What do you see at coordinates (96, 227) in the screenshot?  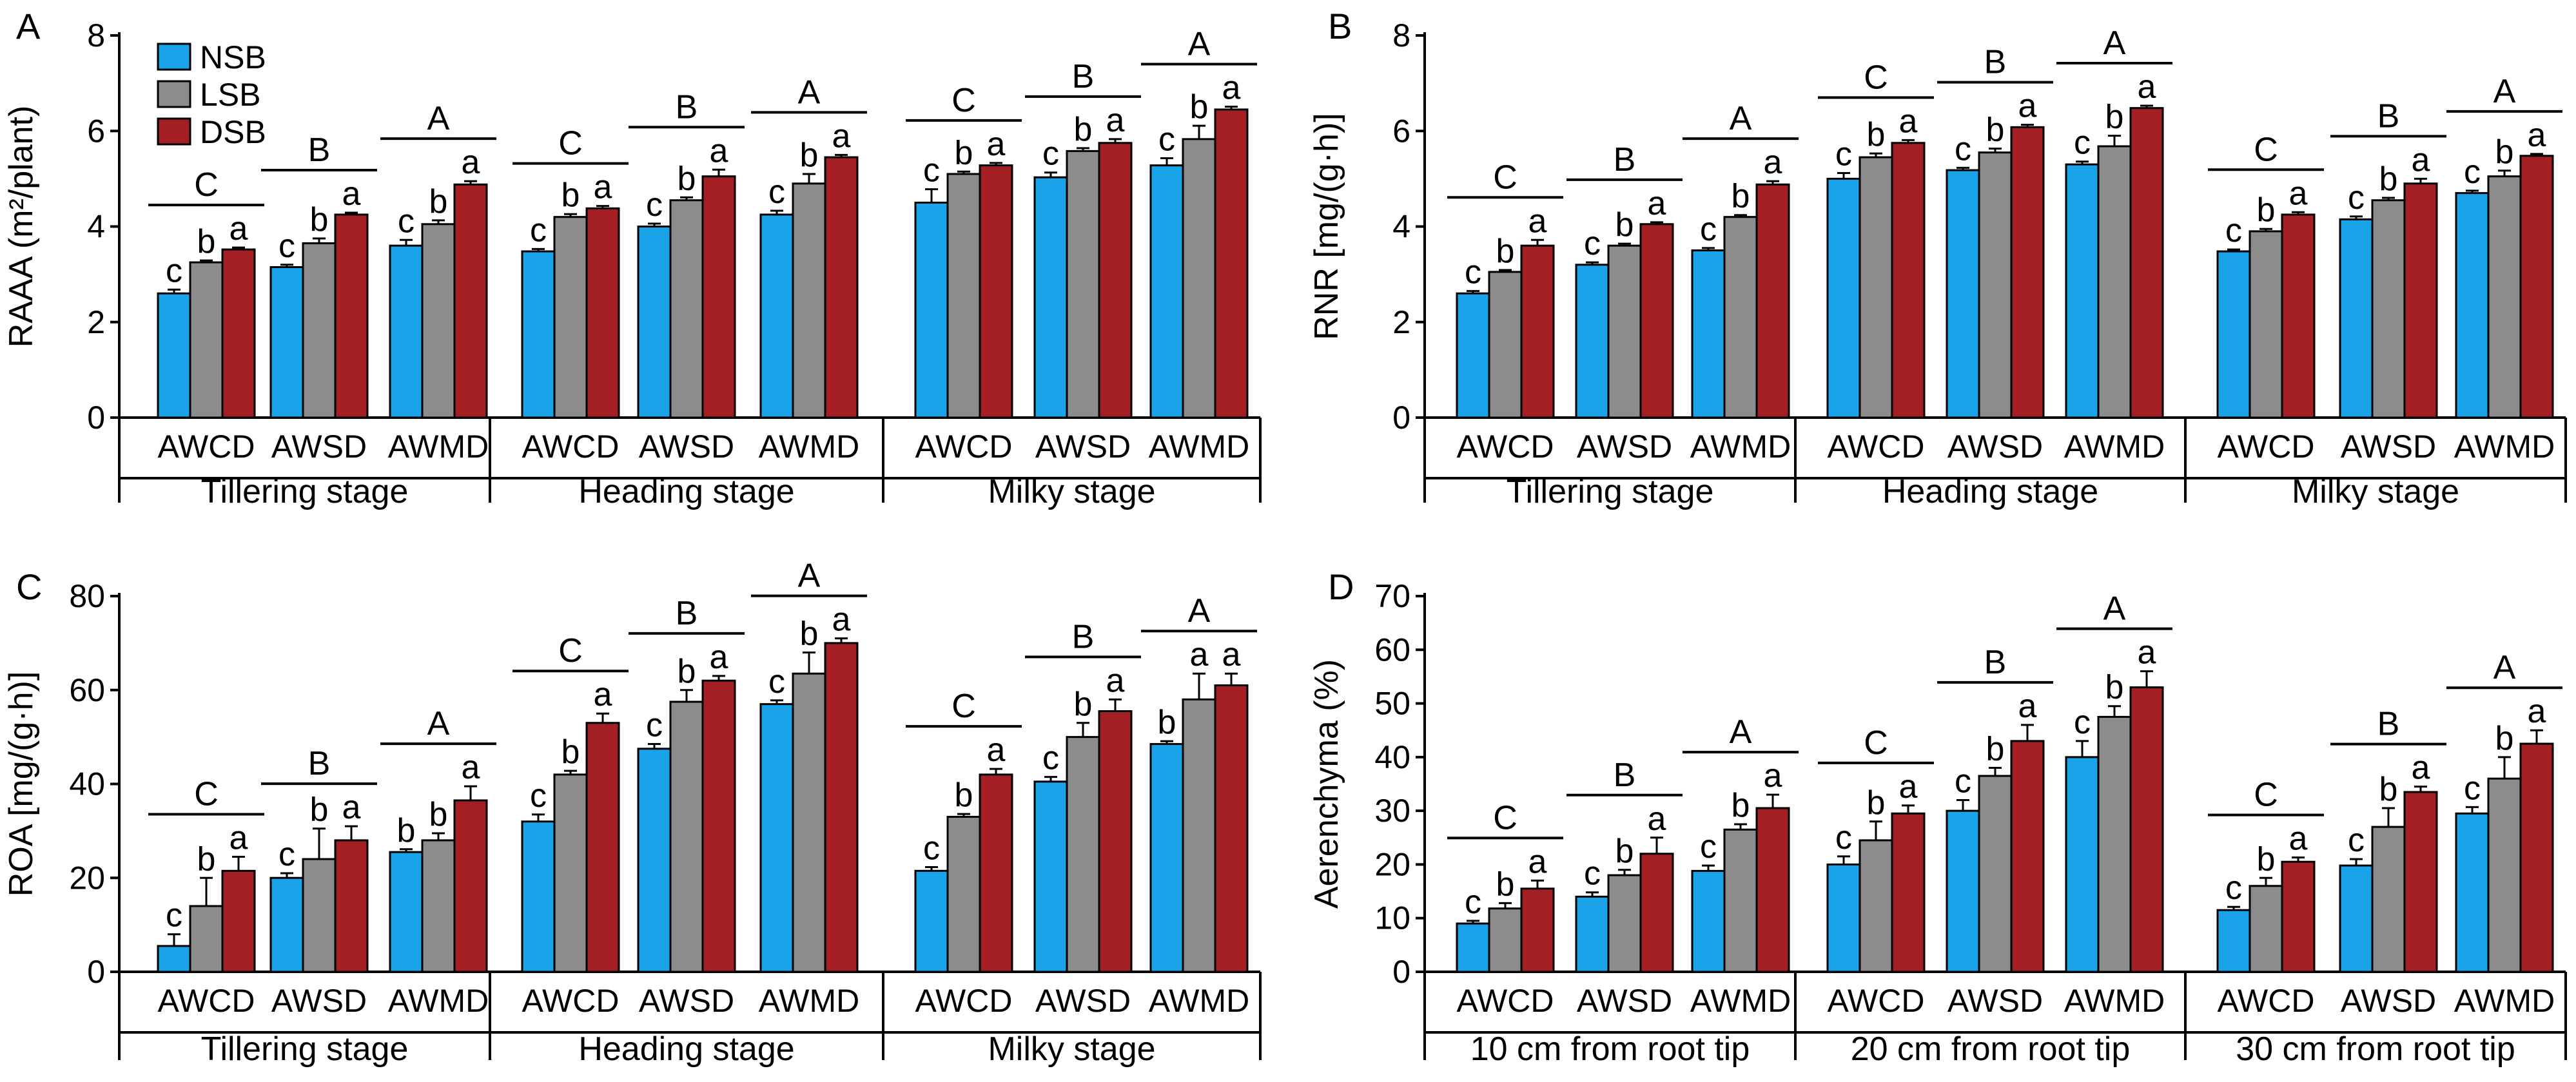 I see `y-tick-label: 4` at bounding box center [96, 227].